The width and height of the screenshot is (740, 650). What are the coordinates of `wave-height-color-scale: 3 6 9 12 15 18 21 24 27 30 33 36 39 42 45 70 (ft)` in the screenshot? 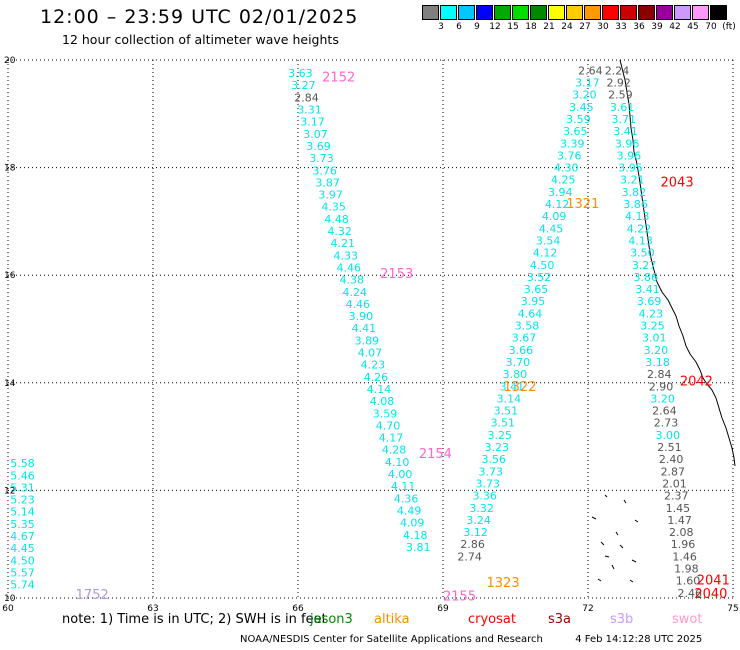 It's located at (579, 20).